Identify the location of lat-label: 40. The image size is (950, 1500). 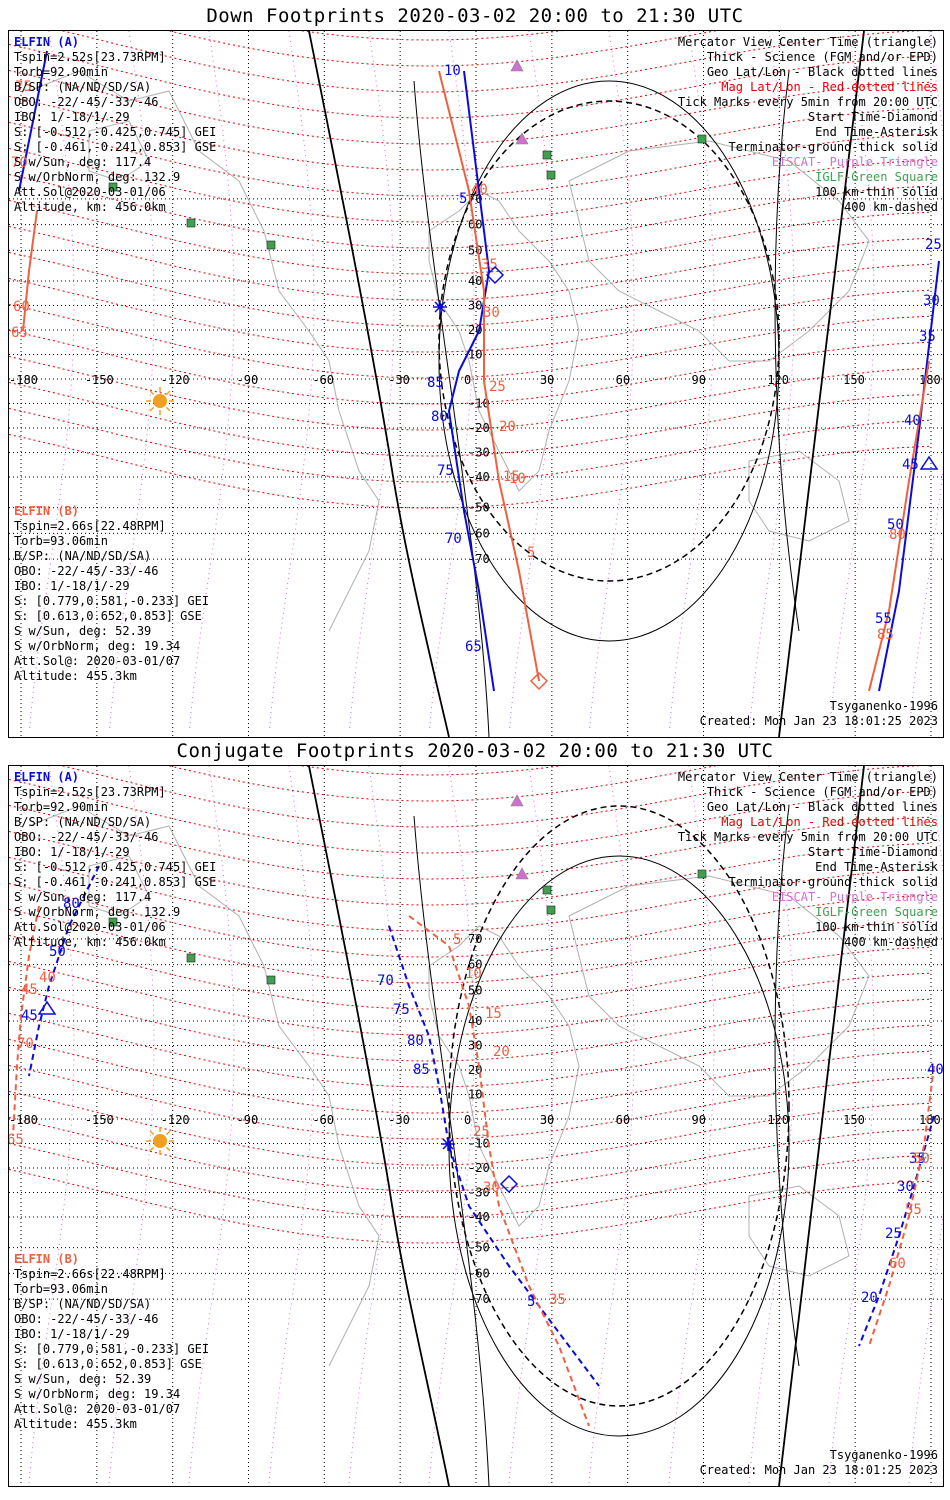
(475, 281).